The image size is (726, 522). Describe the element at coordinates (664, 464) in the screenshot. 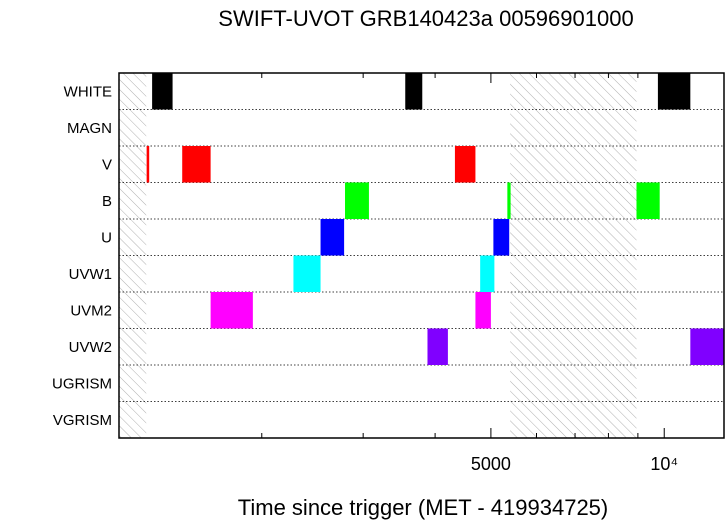

I see `x-tick-label-10000: 10⁴` at that location.